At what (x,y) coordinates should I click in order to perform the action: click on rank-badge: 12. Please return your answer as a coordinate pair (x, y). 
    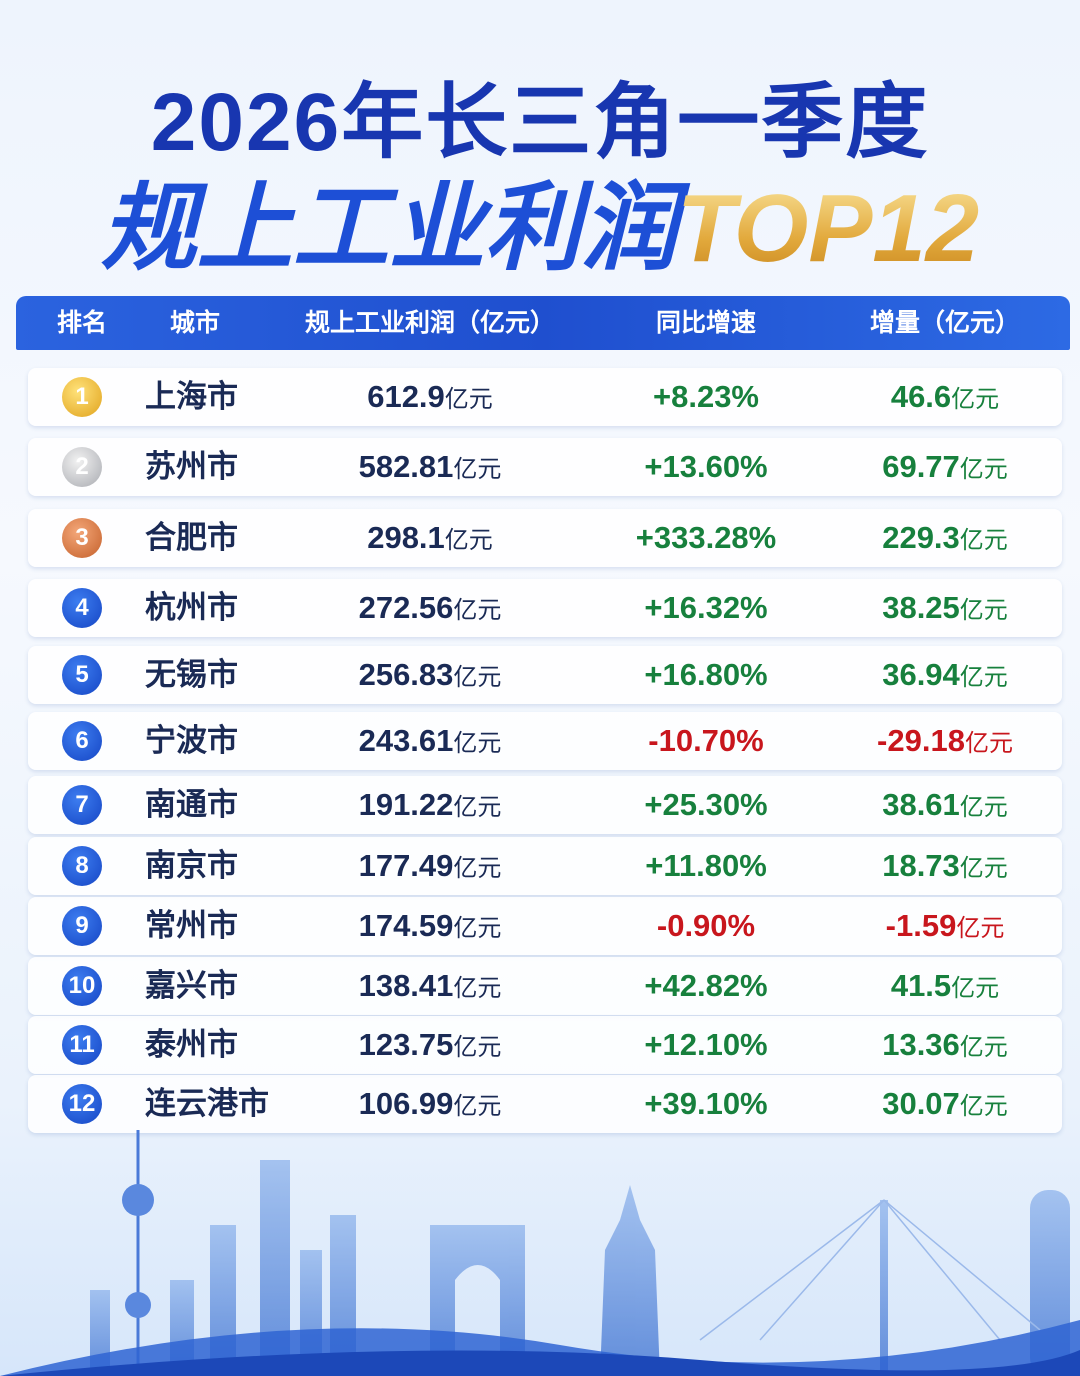
    Looking at the image, I should click on (82, 1104).